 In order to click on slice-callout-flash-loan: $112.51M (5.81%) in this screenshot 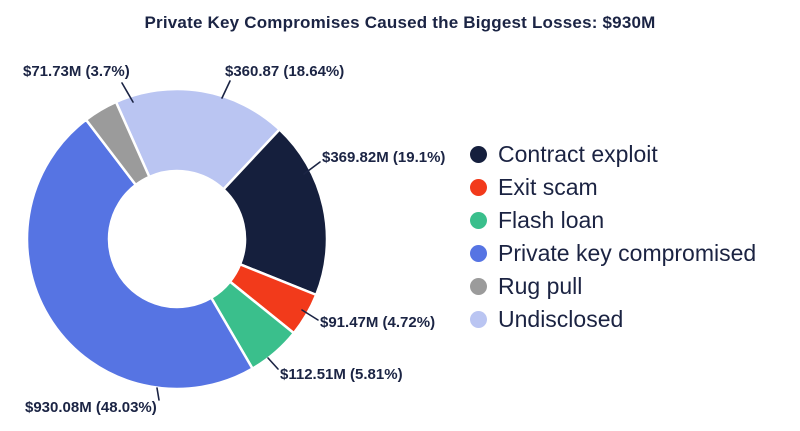, I will do `click(341, 374)`.